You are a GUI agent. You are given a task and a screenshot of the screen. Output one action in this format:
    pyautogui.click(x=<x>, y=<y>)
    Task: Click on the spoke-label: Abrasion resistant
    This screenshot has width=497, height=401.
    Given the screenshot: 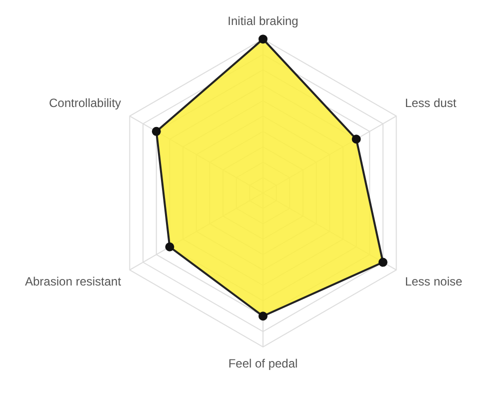 What is the action you would take?
    pyautogui.click(x=73, y=281)
    